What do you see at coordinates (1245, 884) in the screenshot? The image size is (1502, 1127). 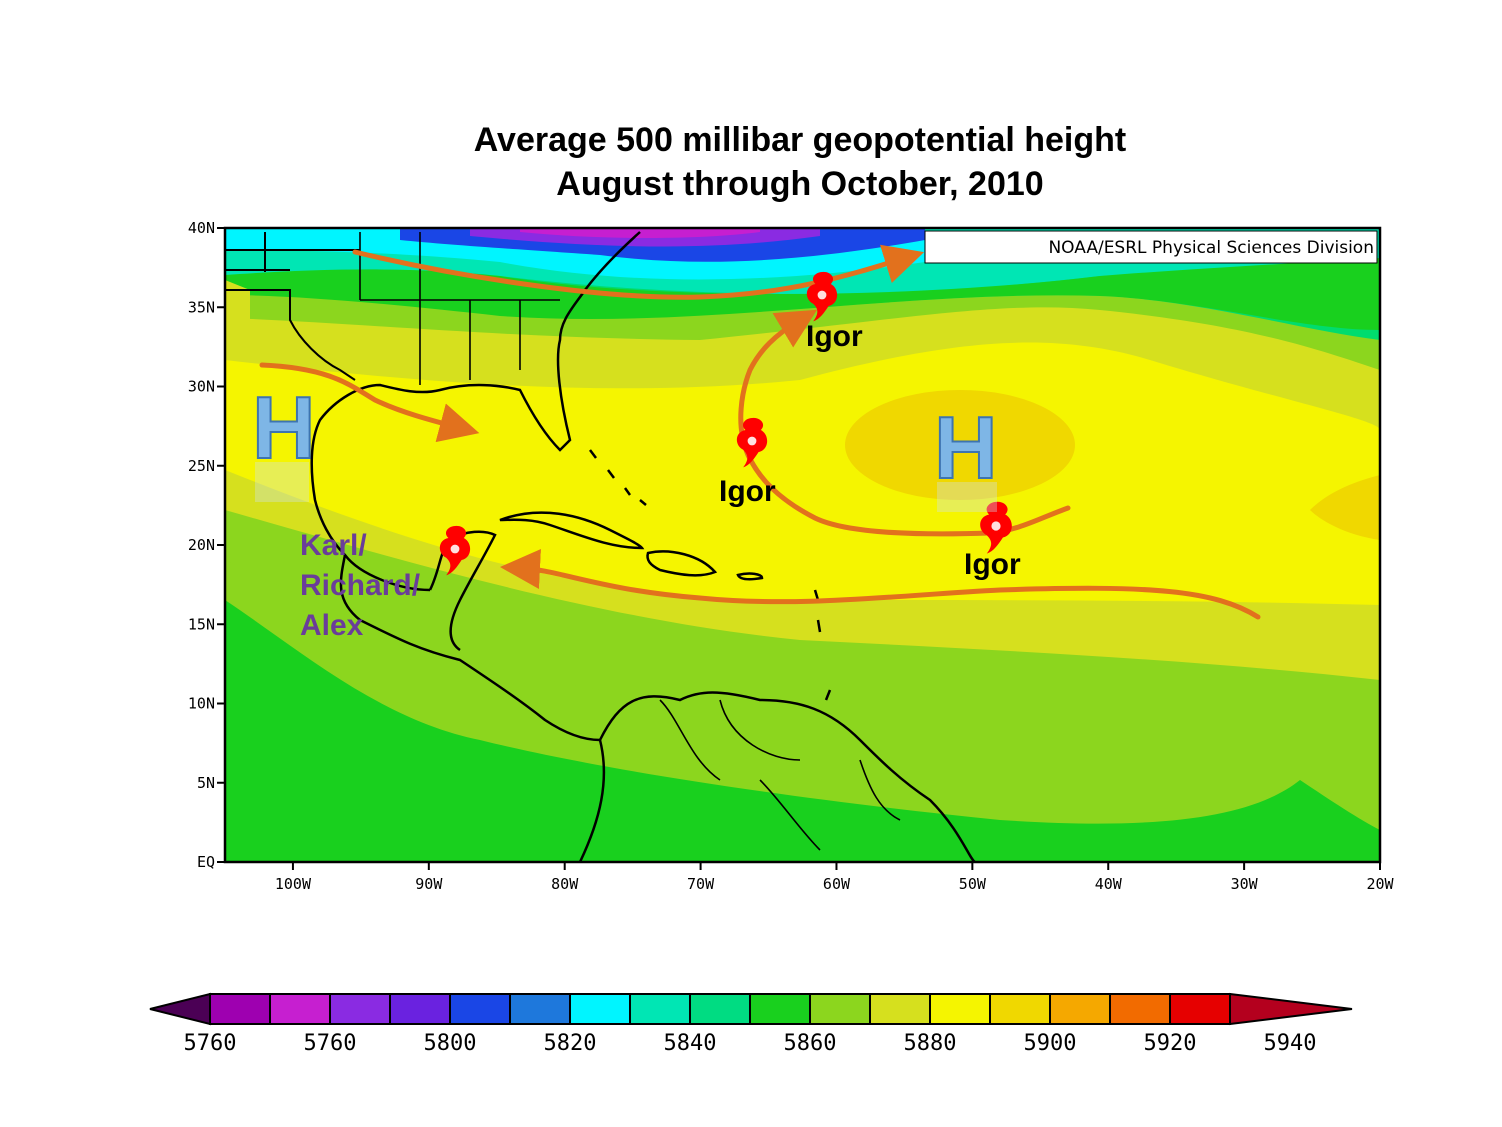 I see `lon-tick-label: 30W` at bounding box center [1245, 884].